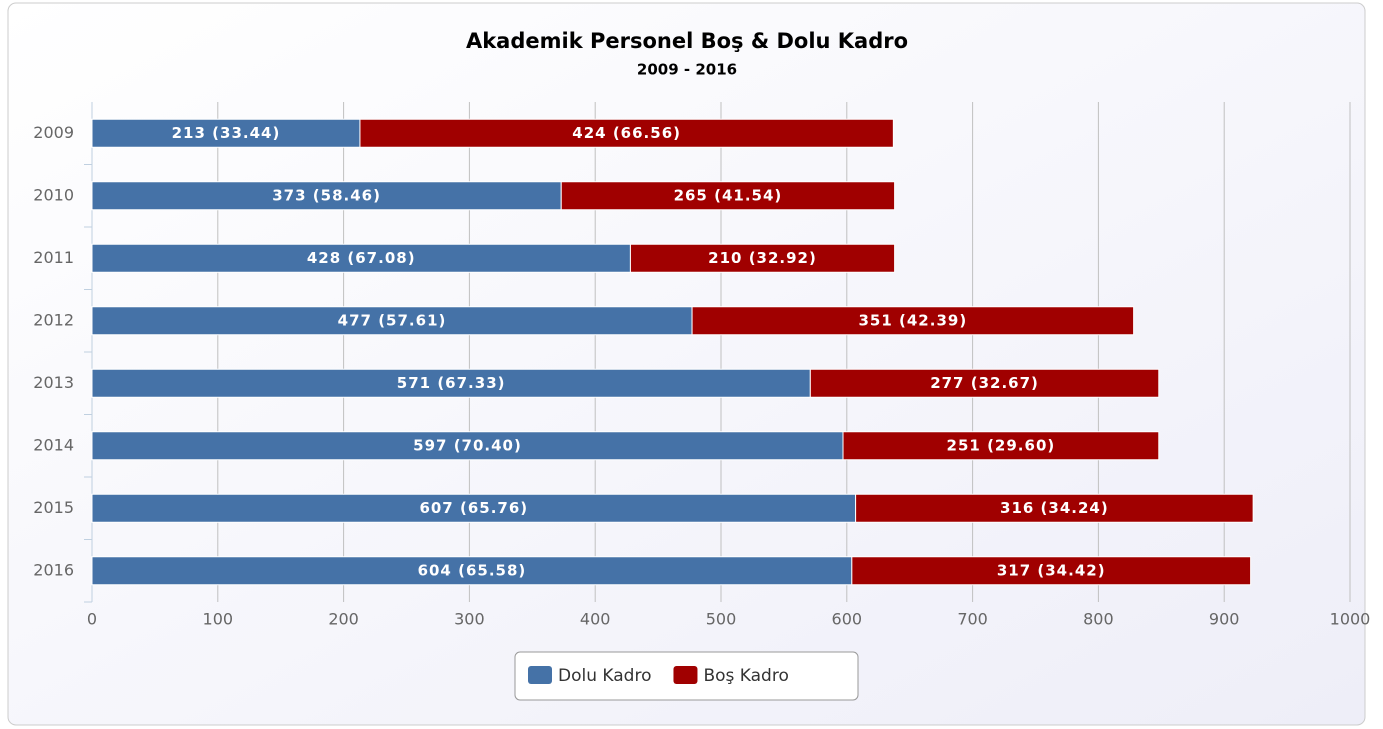 Image resolution: width=1383 pixels, height=729 pixels. Describe the element at coordinates (53, 507) in the screenshot. I see `y-tick-label: 2015` at that location.